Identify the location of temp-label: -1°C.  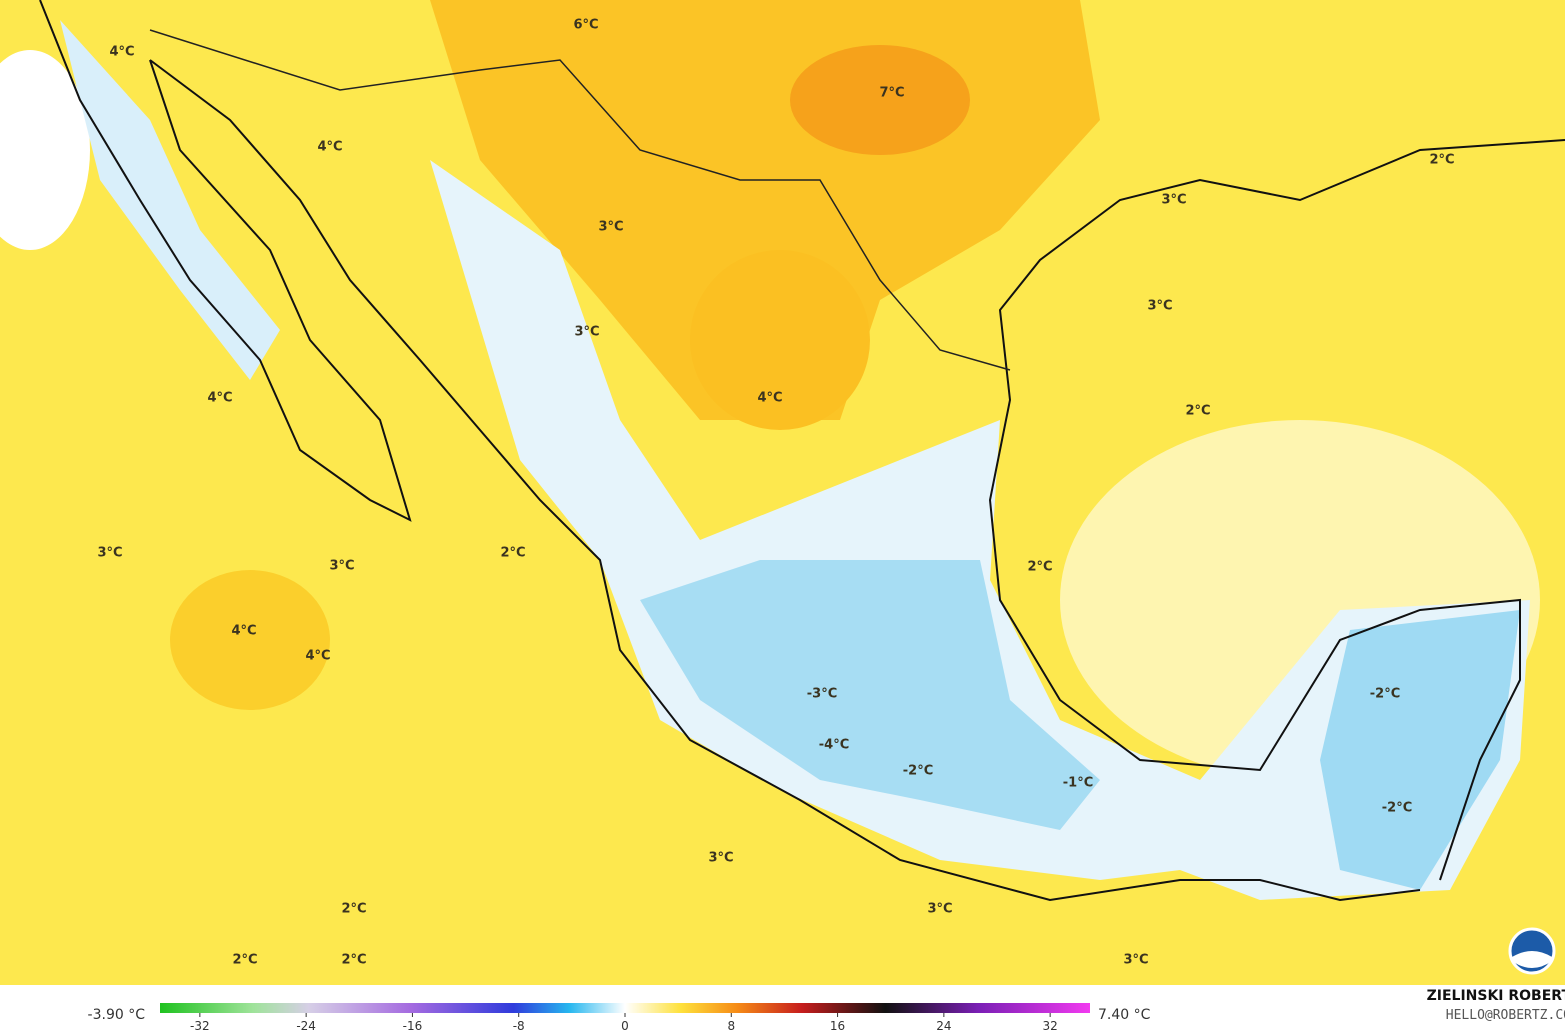
(1078, 783).